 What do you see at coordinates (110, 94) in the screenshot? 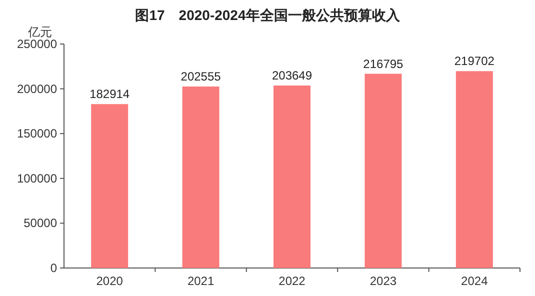
I see `data-label: 182914` at bounding box center [110, 94].